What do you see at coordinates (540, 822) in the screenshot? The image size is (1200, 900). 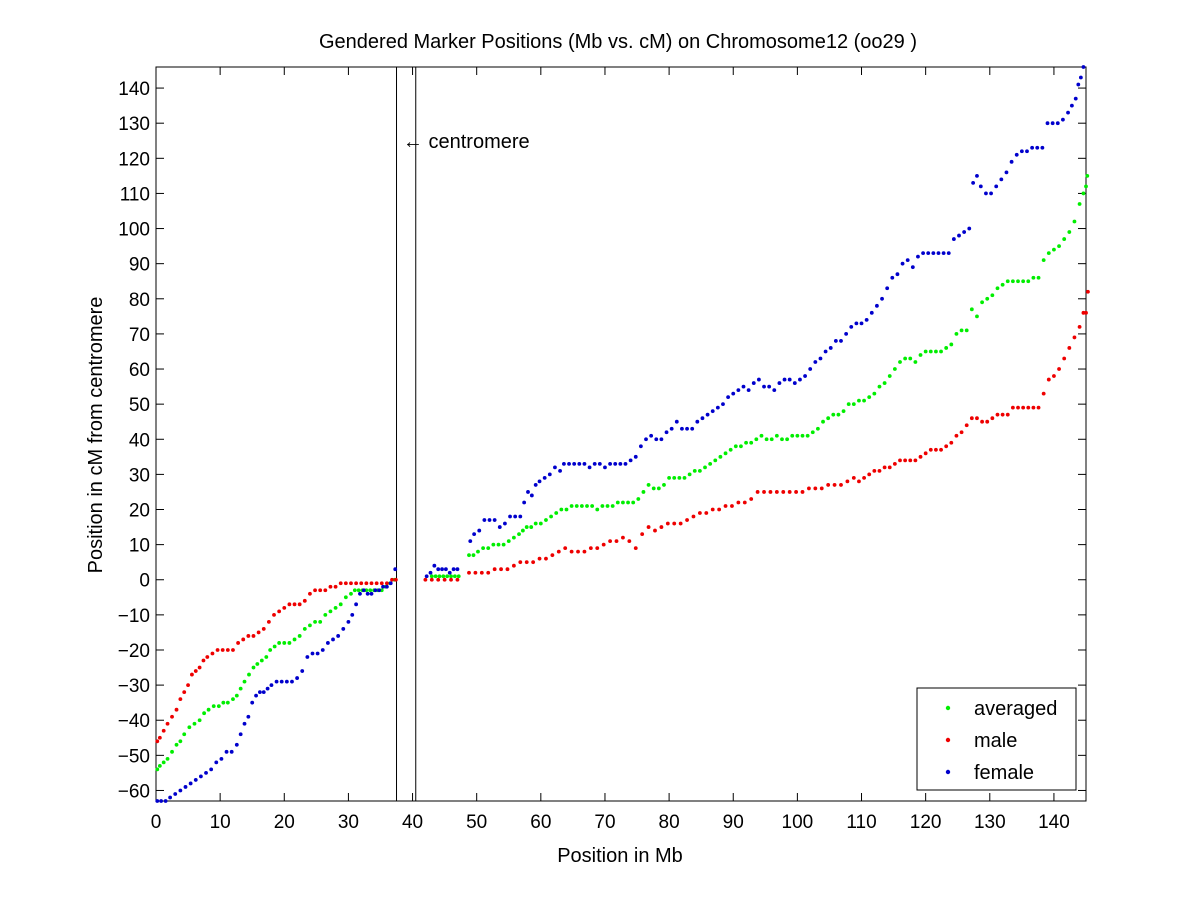 I see `x-tick-label: 60` at bounding box center [540, 822].